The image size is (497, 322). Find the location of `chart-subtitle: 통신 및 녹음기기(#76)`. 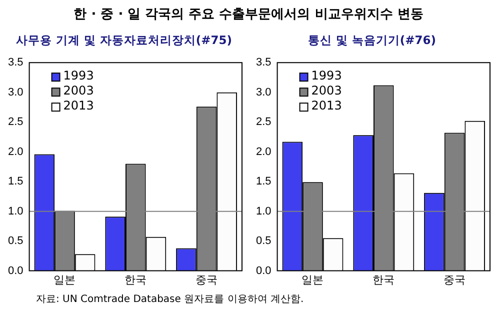

chart-subtitle: 통신 및 녹음기기(#76) is located at coordinates (372, 40).